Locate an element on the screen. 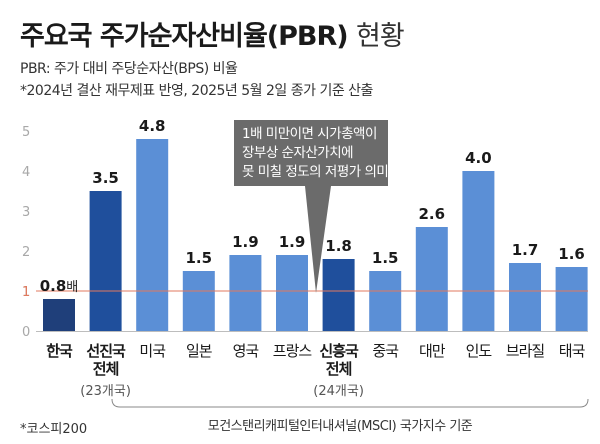 This screenshot has width=600, height=444. callout-pointer is located at coordinates (318, 239).